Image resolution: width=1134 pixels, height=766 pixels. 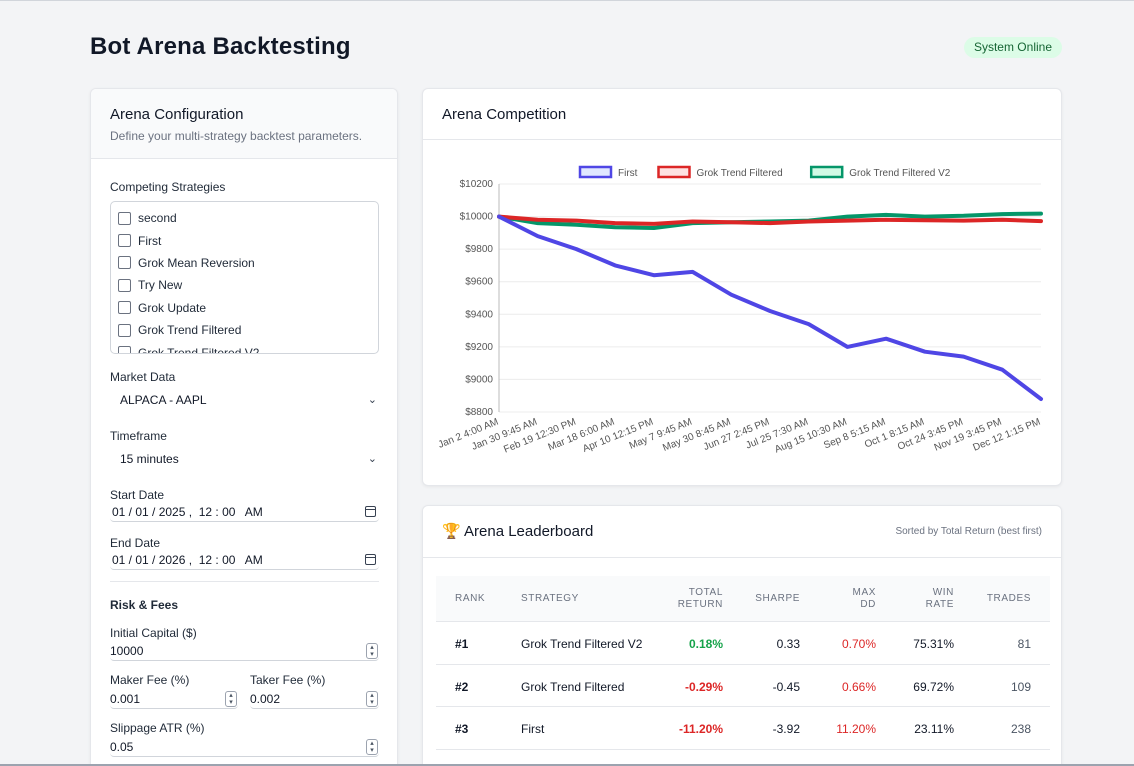 I want to click on maxdd-cell: 0.70%, so click(x=858, y=644).